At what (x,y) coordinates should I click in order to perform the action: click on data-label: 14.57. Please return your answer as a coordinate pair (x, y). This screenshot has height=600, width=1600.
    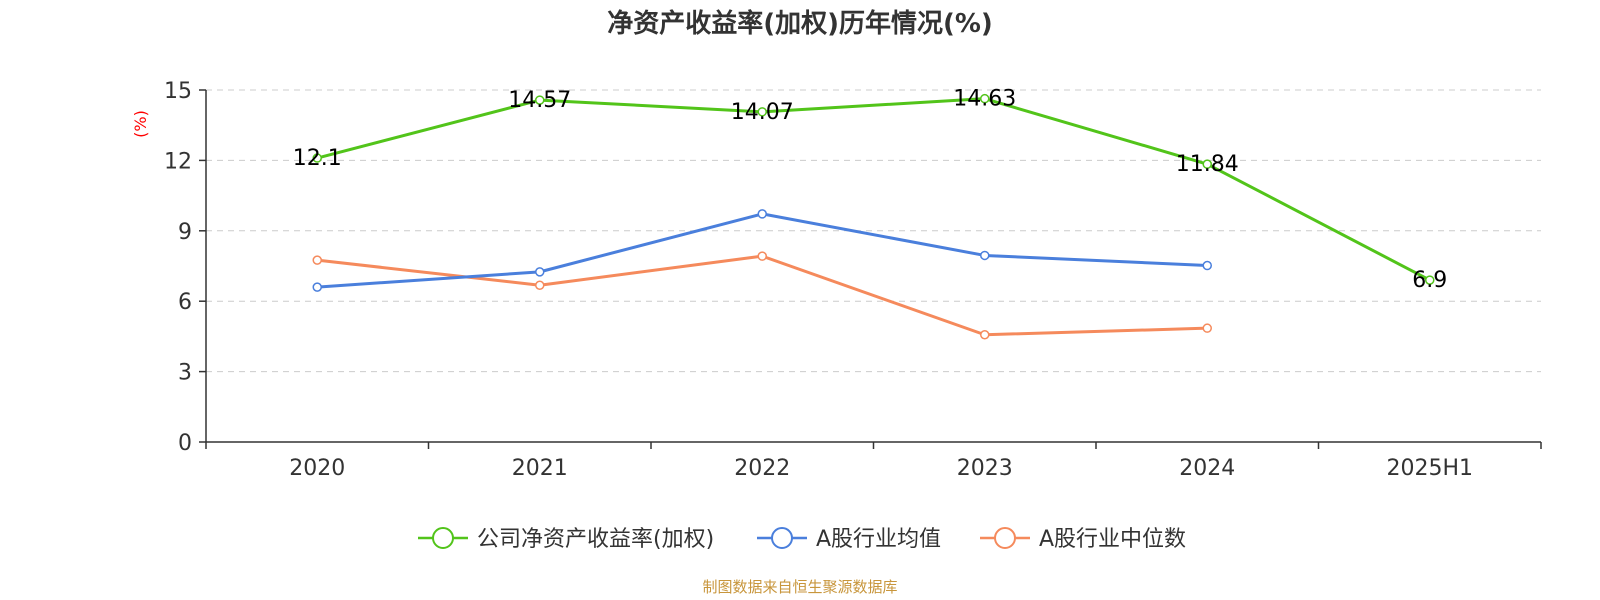
    Looking at the image, I should click on (539, 100).